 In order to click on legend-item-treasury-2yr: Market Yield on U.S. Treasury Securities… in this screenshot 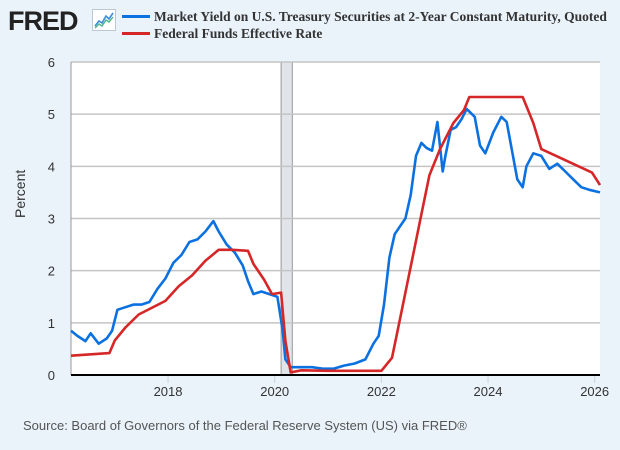, I will do `click(364, 16)`.